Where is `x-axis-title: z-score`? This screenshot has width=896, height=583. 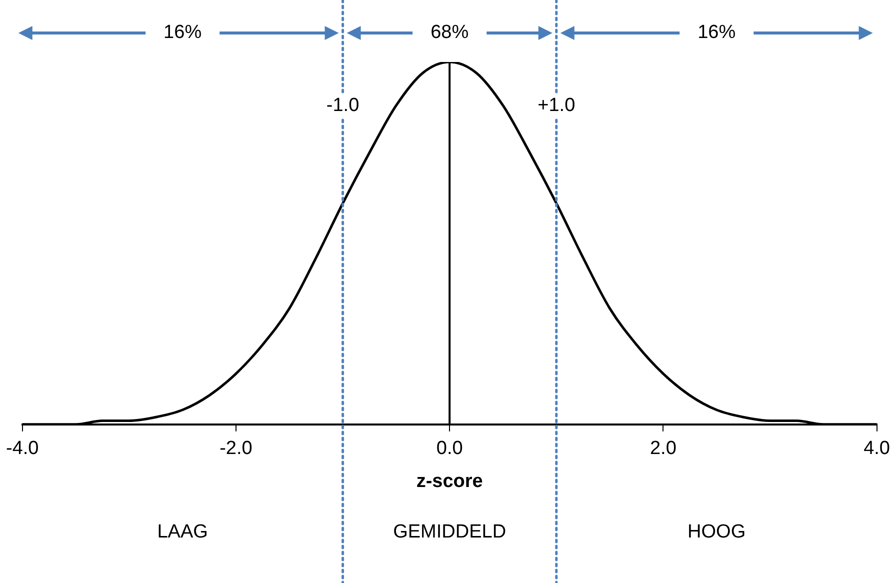
x-axis-title: z-score is located at coordinates (449, 481).